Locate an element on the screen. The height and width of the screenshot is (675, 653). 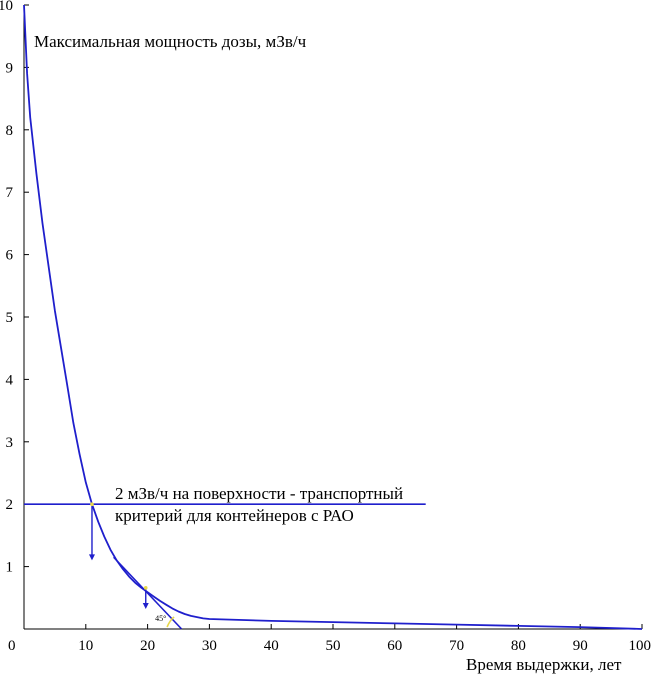
x-tick-label-80: 80 is located at coordinates (518, 646).